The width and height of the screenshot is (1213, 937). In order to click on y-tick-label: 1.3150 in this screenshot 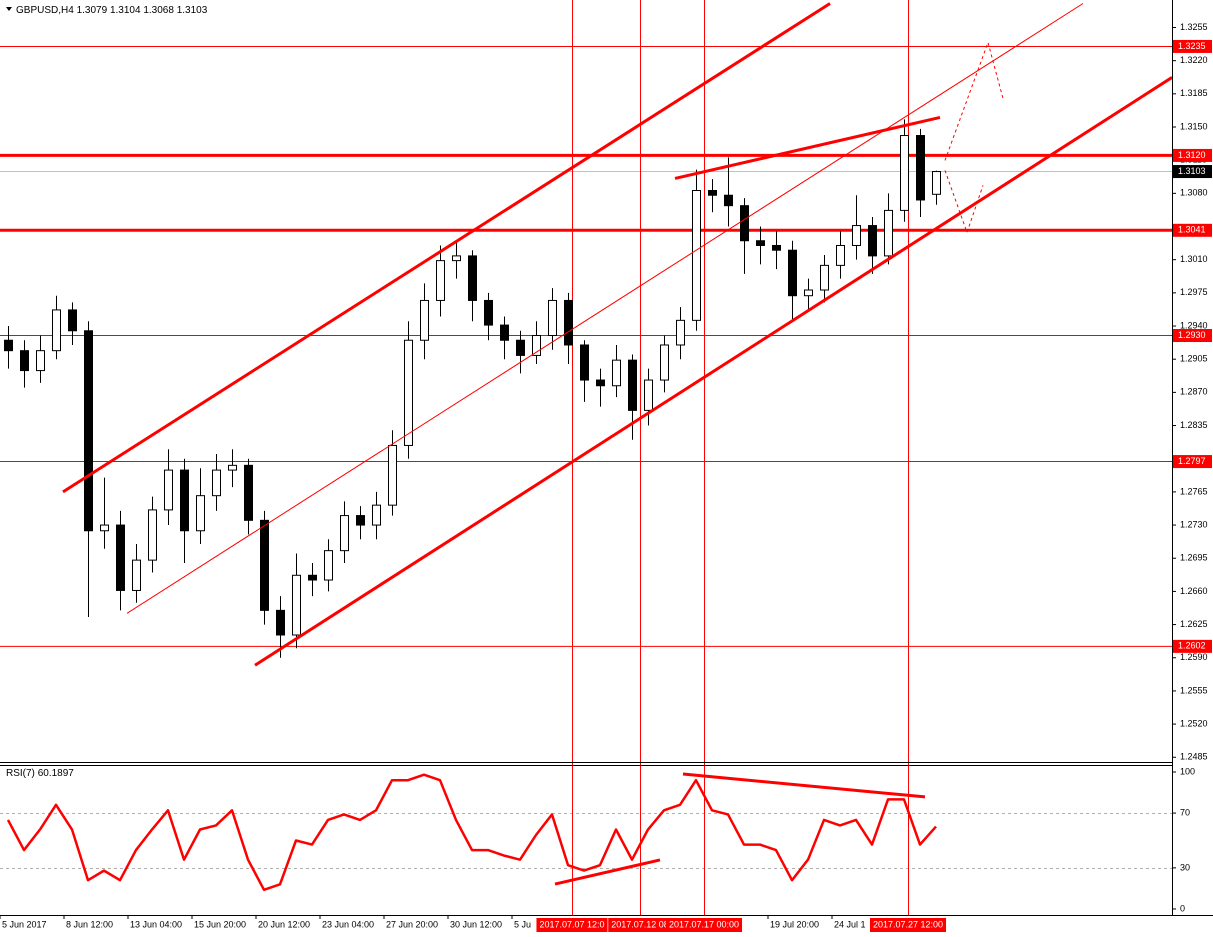, I will do `click(1194, 126)`.